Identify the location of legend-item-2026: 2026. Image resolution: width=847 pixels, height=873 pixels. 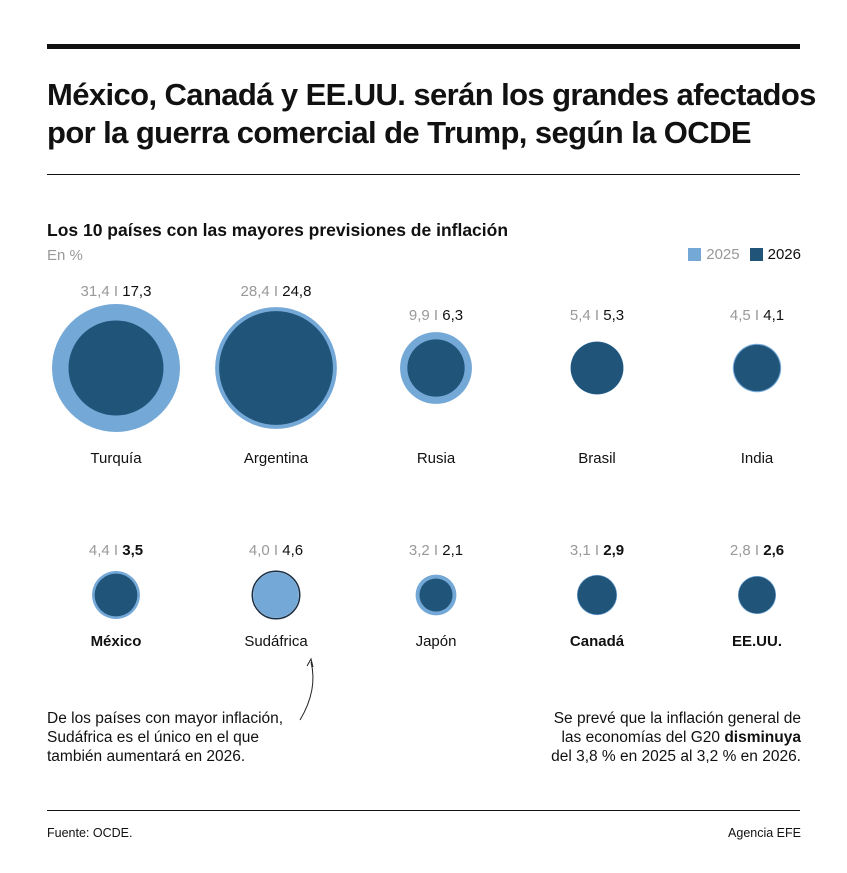
(775, 254).